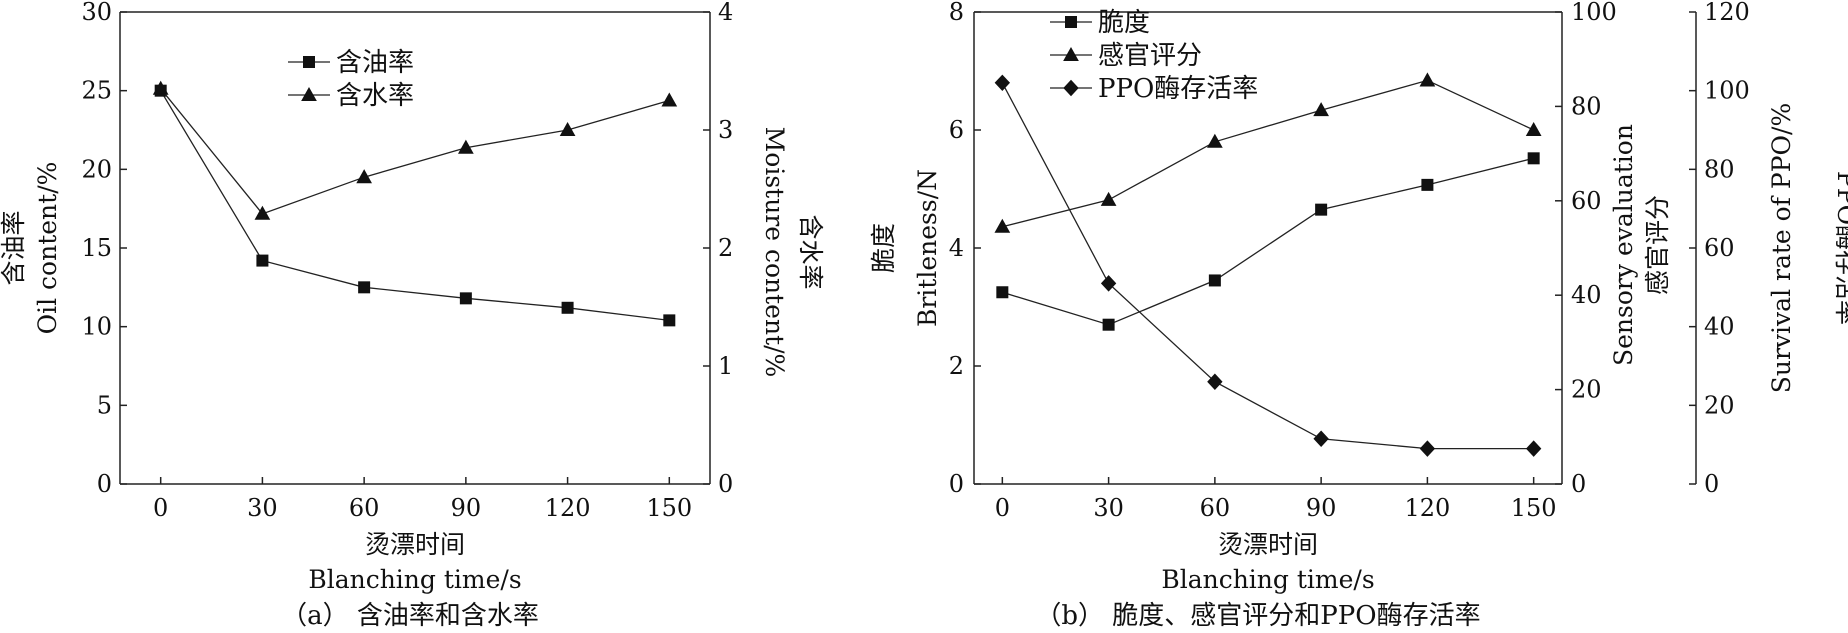  Describe the element at coordinates (725, 366) in the screenshot. I see `y-tick-label-right: 1` at that location.